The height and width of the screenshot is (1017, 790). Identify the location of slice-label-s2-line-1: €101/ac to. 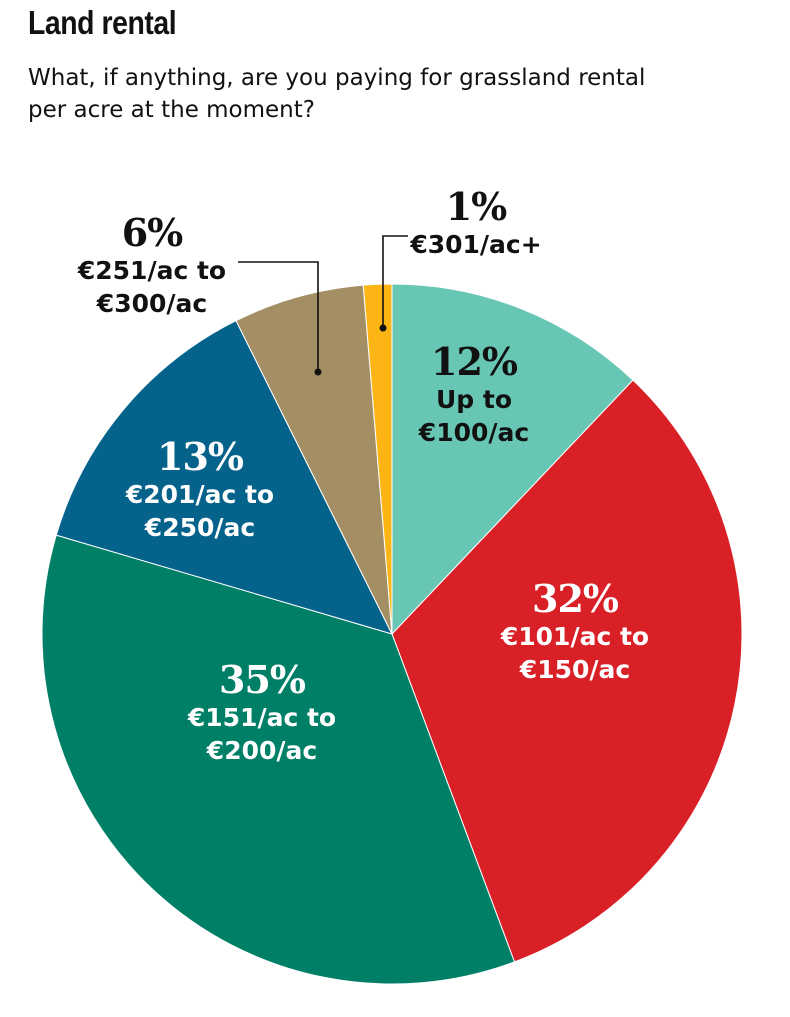
(574, 636).